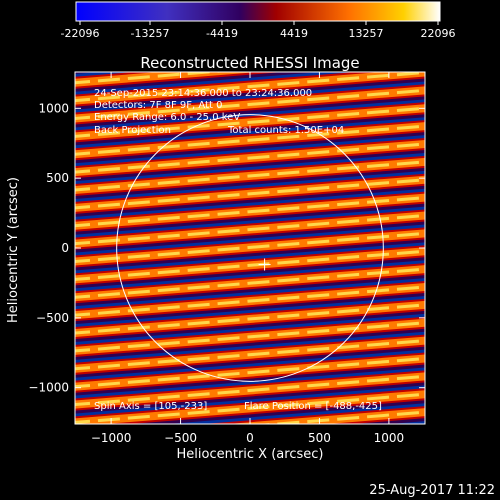  I want to click on y-tick-label: 500, so click(57, 178).